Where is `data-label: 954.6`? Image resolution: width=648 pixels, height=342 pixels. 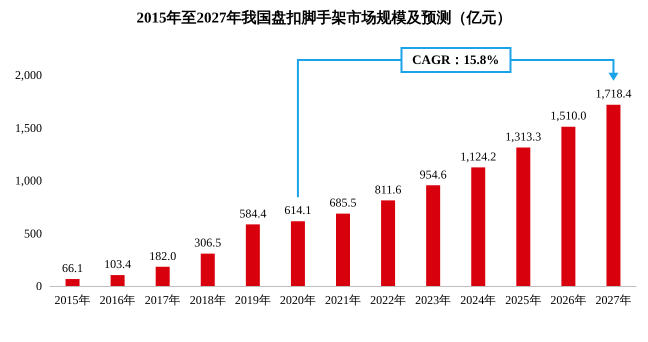 data-label: 954.6 is located at coordinates (433, 174).